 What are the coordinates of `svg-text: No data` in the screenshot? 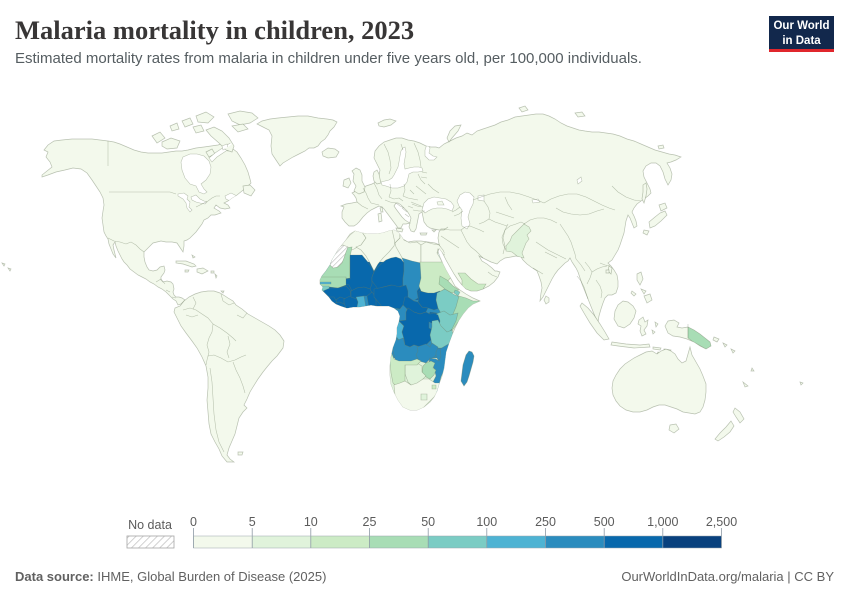 It's located at (150, 525).